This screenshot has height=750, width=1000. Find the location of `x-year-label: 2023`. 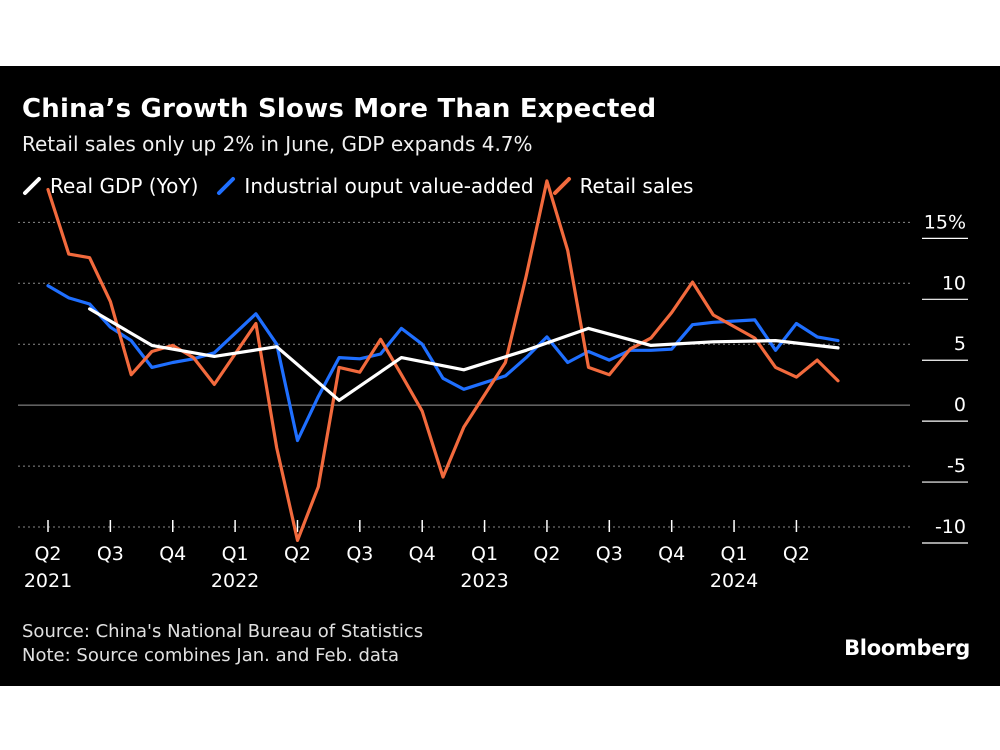

x-year-label: 2023 is located at coordinates (484, 581).